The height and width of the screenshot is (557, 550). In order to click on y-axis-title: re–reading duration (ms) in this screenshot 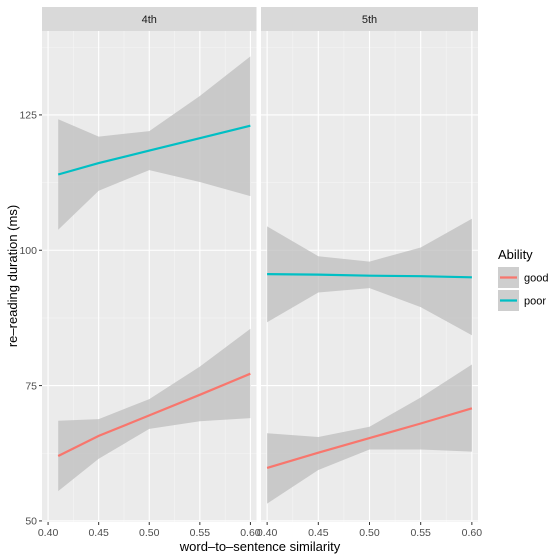, I will do `click(12, 276)`.